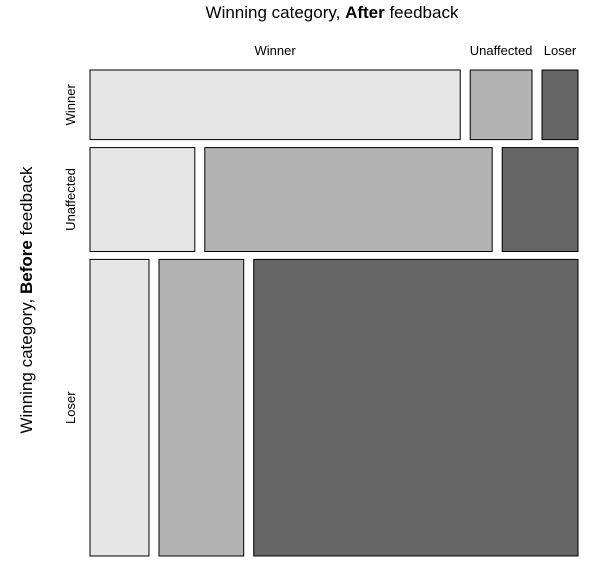 This screenshot has width=605, height=565. What do you see at coordinates (26, 267) in the screenshot?
I see `y-axis-title-bold: Before` at bounding box center [26, 267].